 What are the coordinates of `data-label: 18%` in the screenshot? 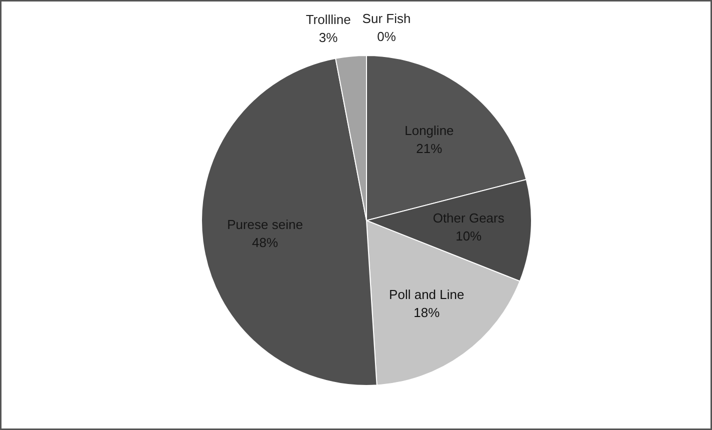 It's located at (427, 312).